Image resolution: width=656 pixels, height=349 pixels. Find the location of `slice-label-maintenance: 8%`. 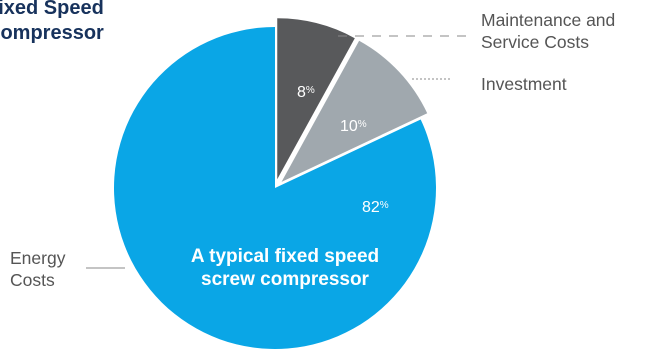

slice-label-maintenance: 8% is located at coordinates (306, 93).